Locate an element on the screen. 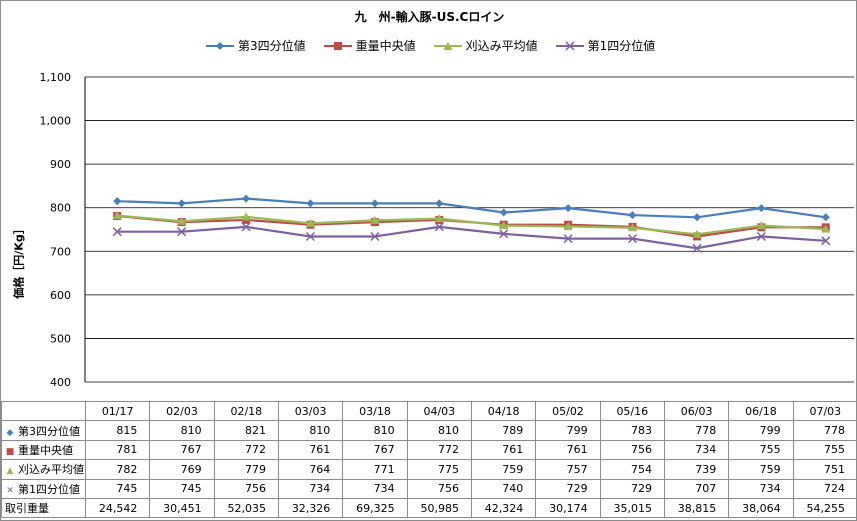 The width and height of the screenshot is (857, 521). x-tick-label: 04/03 is located at coordinates (439, 411).